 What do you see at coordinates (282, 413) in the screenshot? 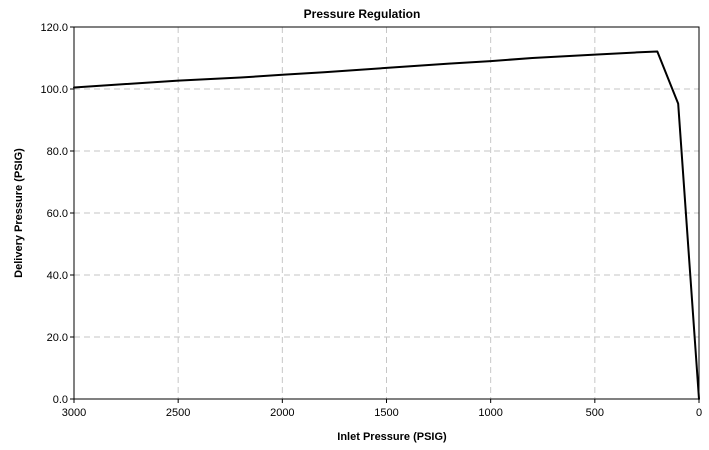
I see `x-tick-label: 2000` at bounding box center [282, 413].